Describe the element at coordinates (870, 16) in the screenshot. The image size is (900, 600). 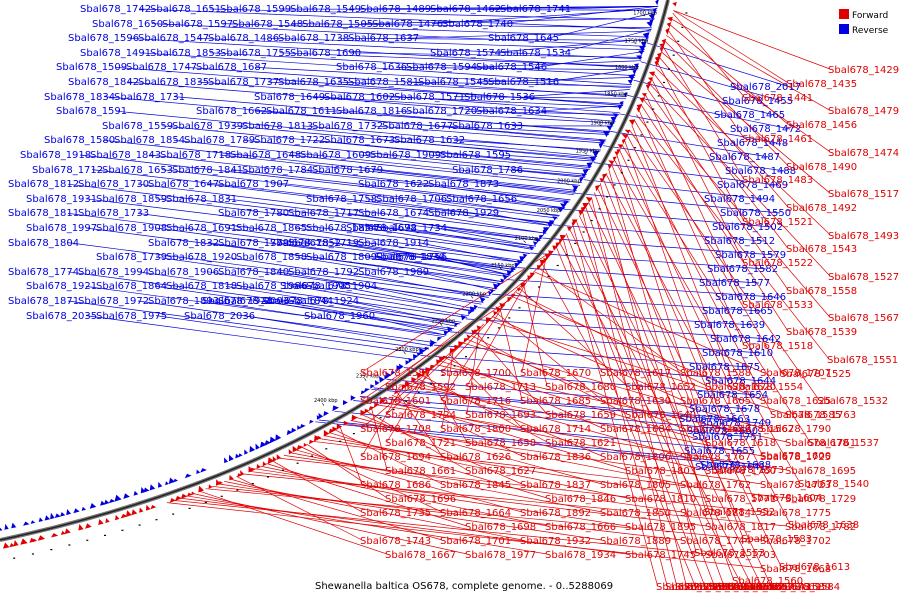
I see `legend-forward-label: Forward` at that location.